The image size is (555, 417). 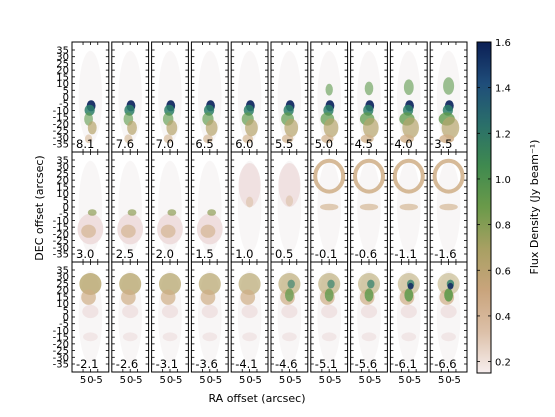 I want to click on colorbar-tick-label: 0.8, so click(x=503, y=226).